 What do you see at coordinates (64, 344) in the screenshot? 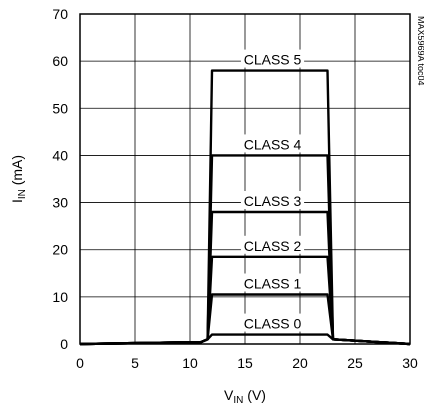
I see `y-tick-label: 0` at bounding box center [64, 344].